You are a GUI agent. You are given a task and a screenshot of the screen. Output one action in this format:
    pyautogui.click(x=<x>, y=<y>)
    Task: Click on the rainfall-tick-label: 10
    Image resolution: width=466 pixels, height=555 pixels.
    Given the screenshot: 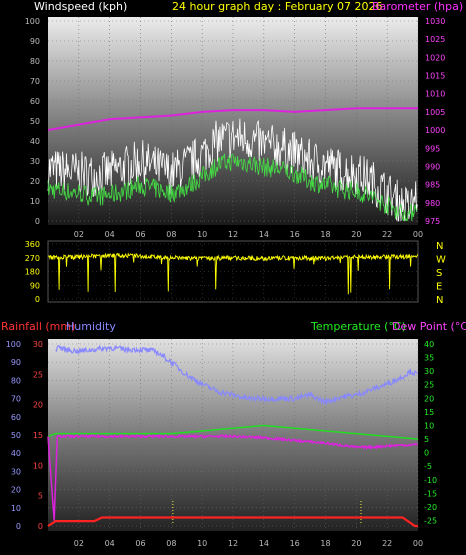 What is the action you would take?
    pyautogui.click(x=38, y=465)
    